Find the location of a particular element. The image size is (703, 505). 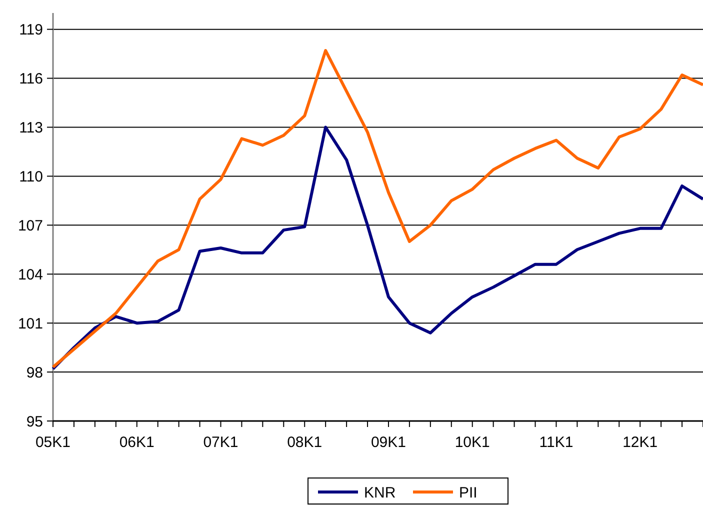

y-tick-label: 119 is located at coordinates (31, 30).